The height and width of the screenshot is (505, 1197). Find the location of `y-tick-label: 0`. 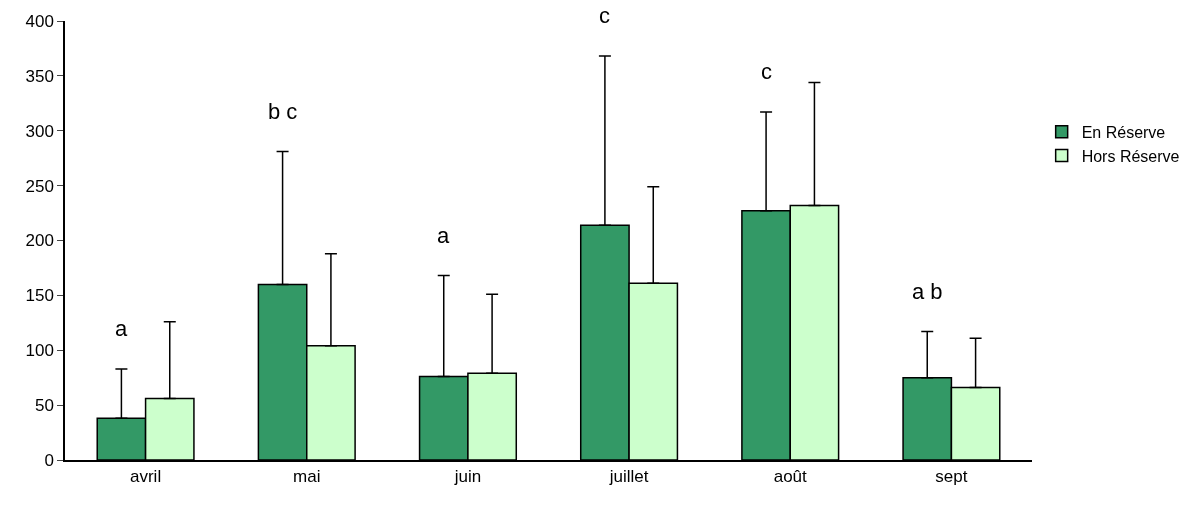

y-tick-label: 0 is located at coordinates (49, 460).